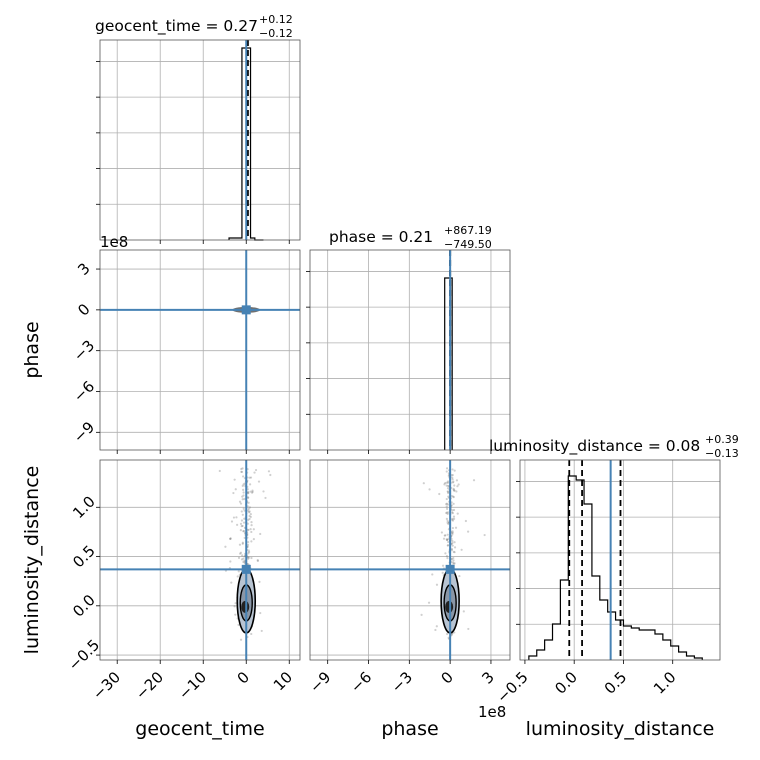 The width and height of the screenshot is (760, 760). I want to click on ytick-label-phase-3: 0, so click(83, 309).